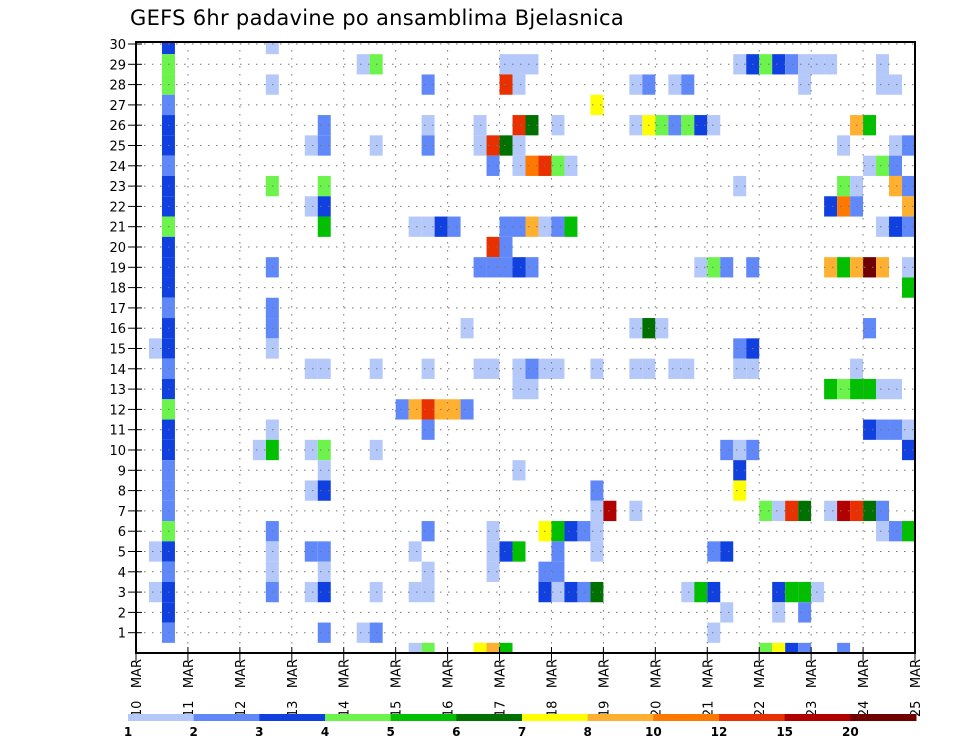 The image size is (960, 742). I want to click on colorbar-label: 2, so click(193, 732).